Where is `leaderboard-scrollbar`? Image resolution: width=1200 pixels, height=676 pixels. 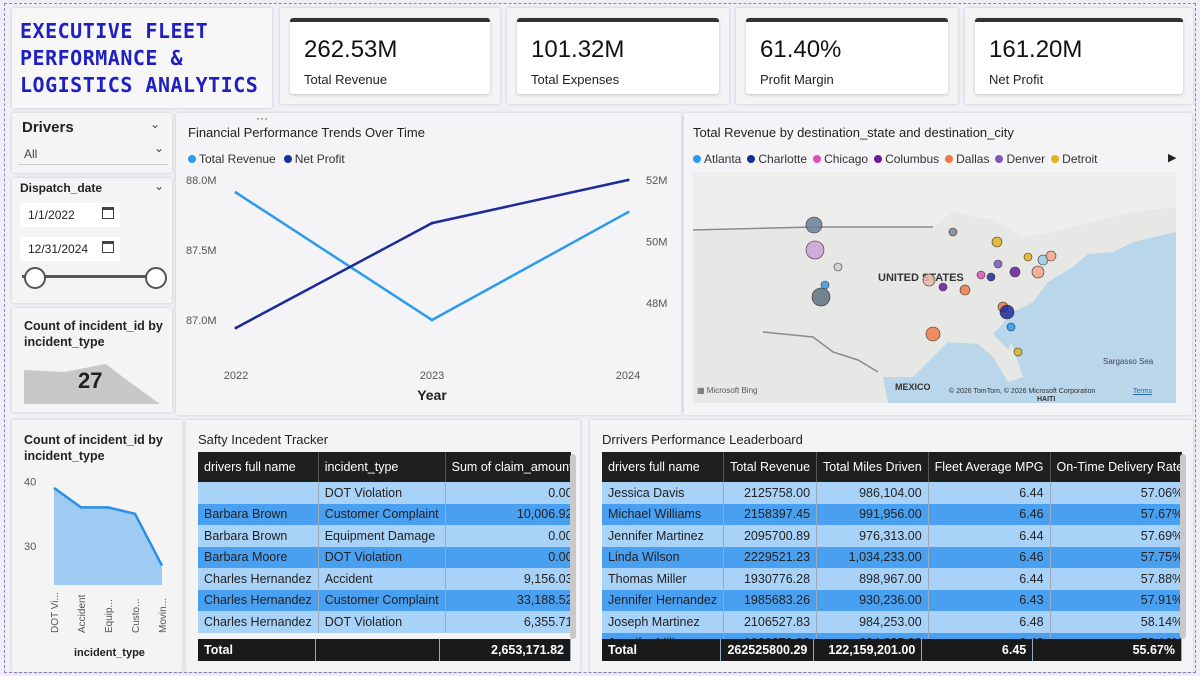
leaderboard-scrollbar is located at coordinates (1183, 546).